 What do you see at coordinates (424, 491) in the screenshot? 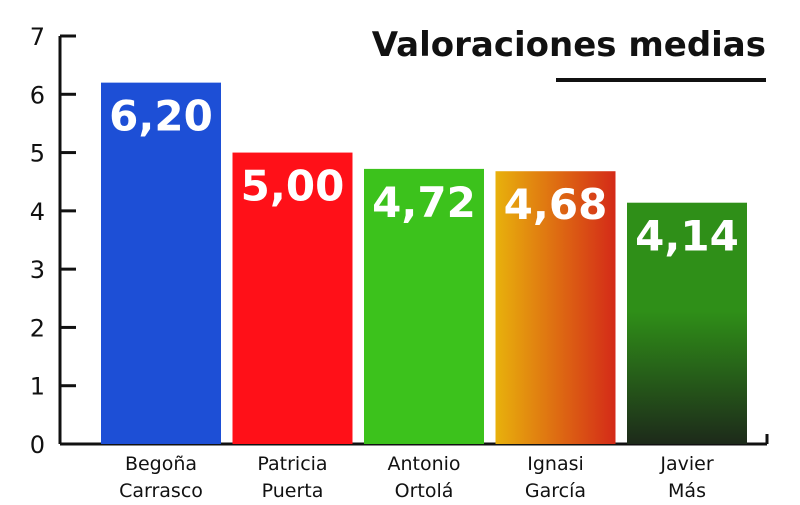
I see `category-label: Ortolá` at bounding box center [424, 491].